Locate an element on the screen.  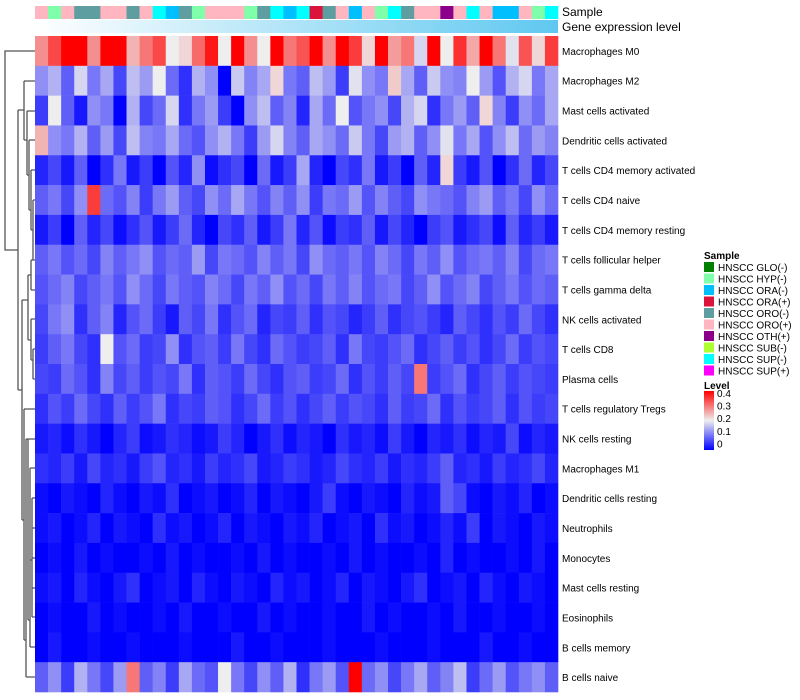
annotation-label-sample: Sample is located at coordinates (582, 12).